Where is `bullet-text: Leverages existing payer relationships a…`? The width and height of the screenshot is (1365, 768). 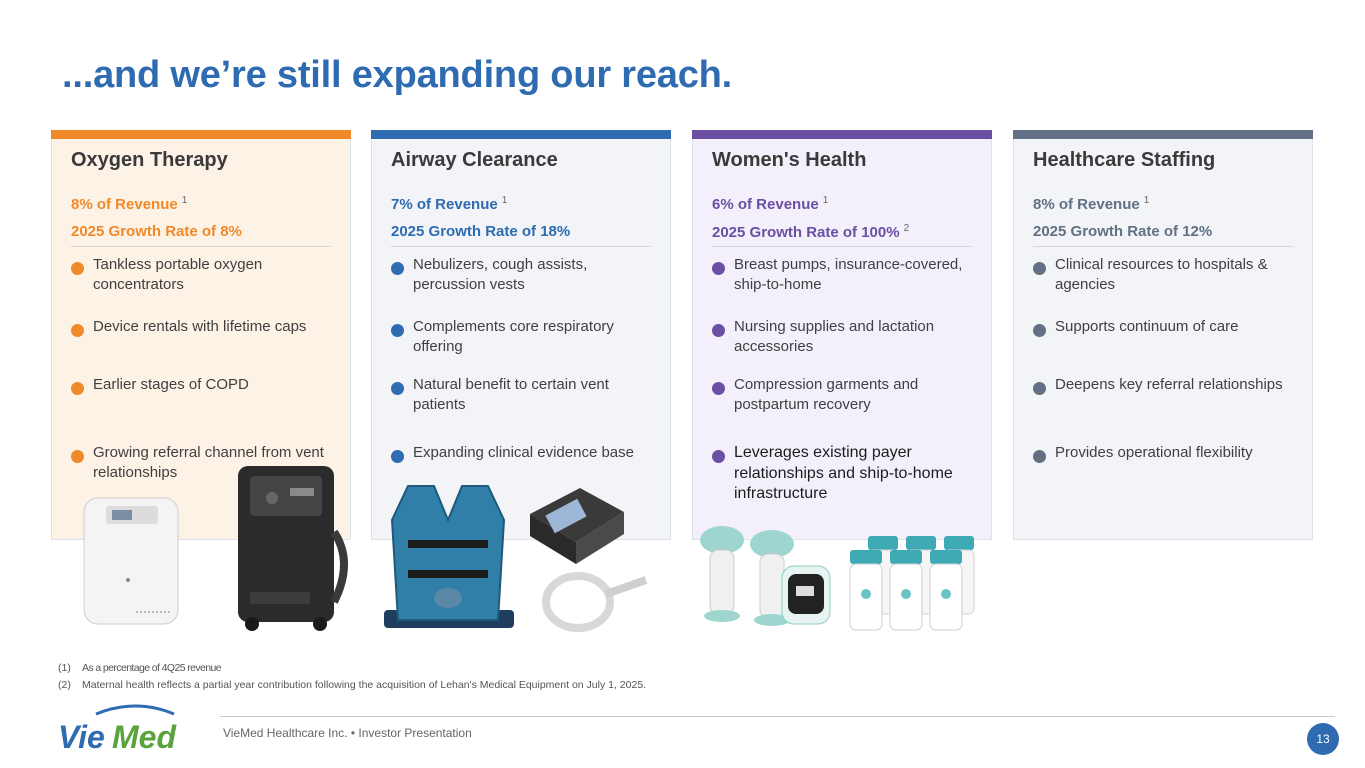 bullet-text: Leverages existing payer relationships a… is located at coordinates (843, 473).